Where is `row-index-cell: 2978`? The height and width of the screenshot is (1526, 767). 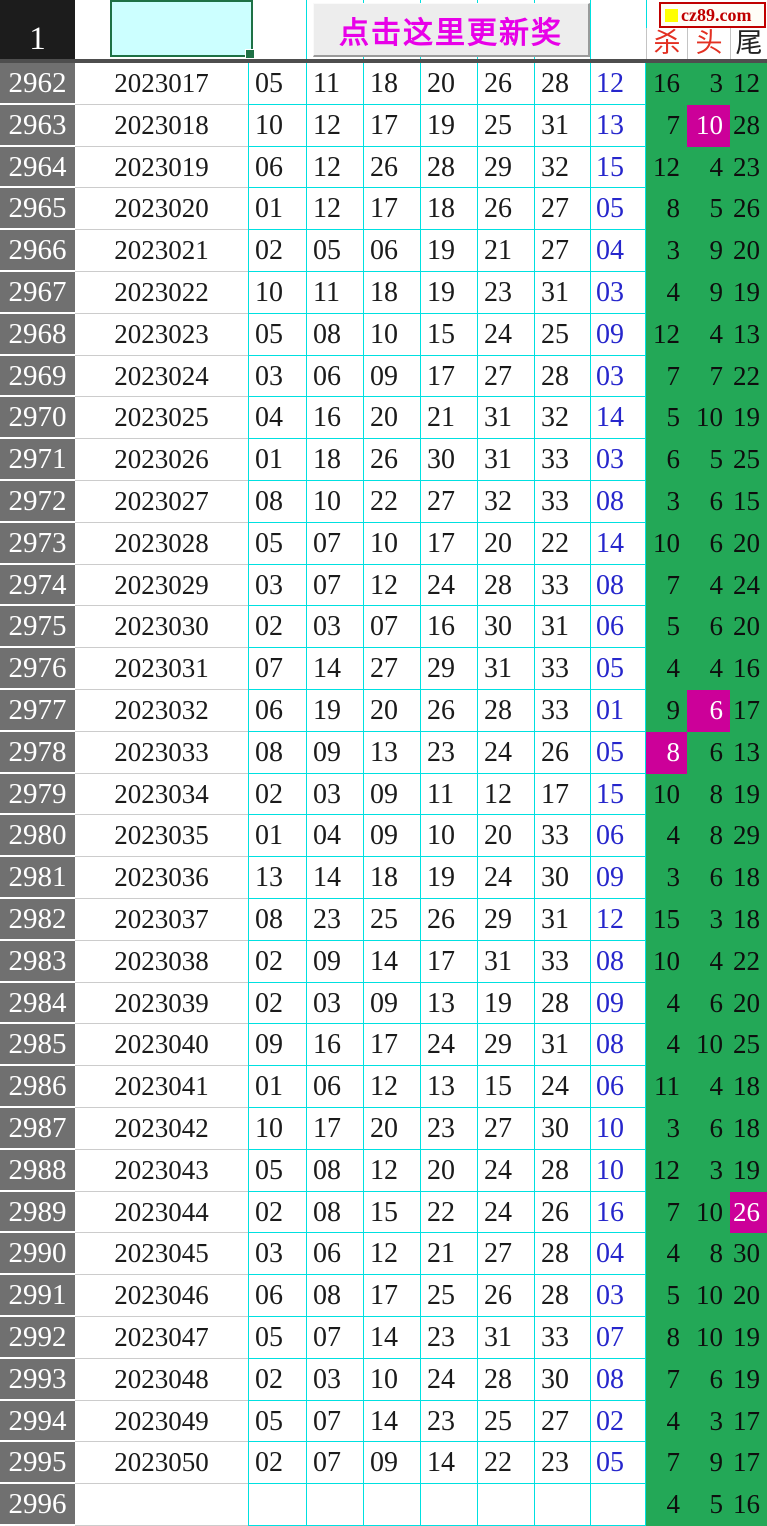
row-index-cell: 2978 is located at coordinates (37, 752).